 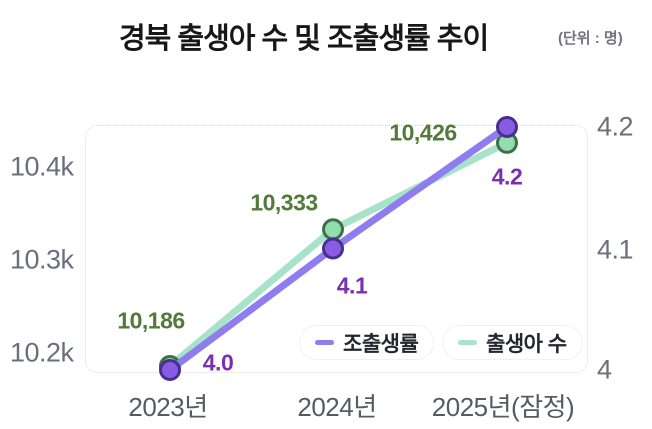 I want to click on left-axis-tick-10_3k: 10.3k, so click(x=42, y=259).